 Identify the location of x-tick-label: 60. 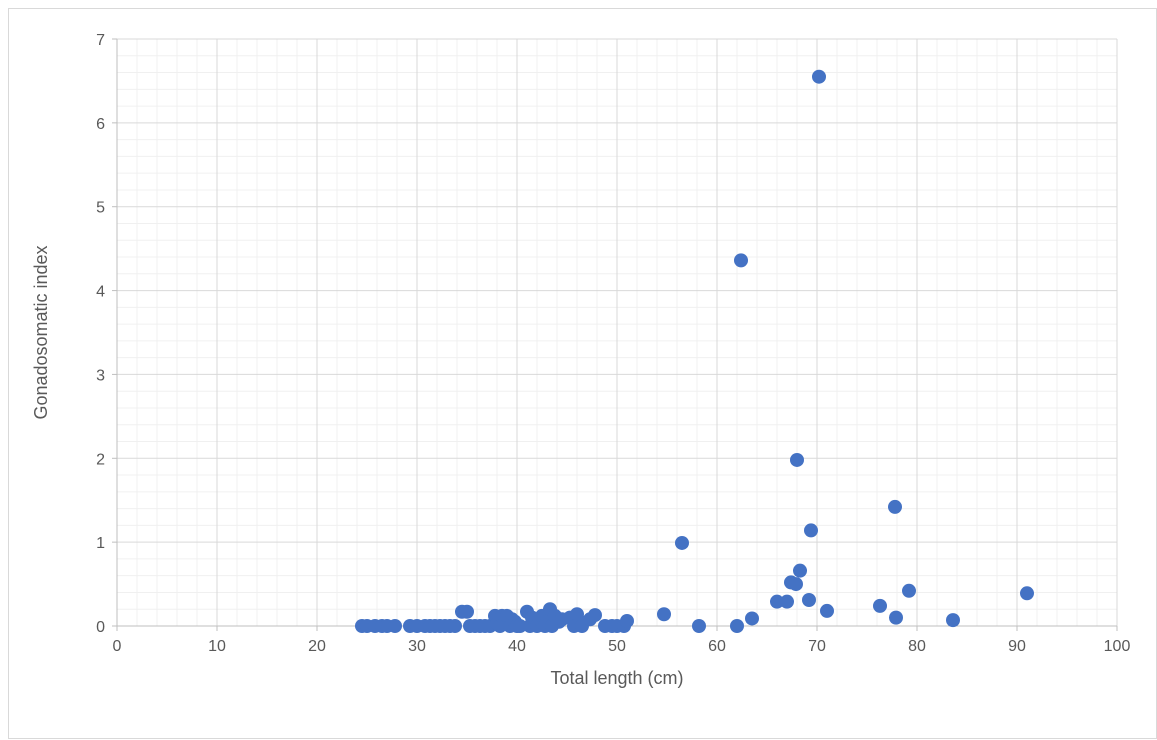
(717, 646).